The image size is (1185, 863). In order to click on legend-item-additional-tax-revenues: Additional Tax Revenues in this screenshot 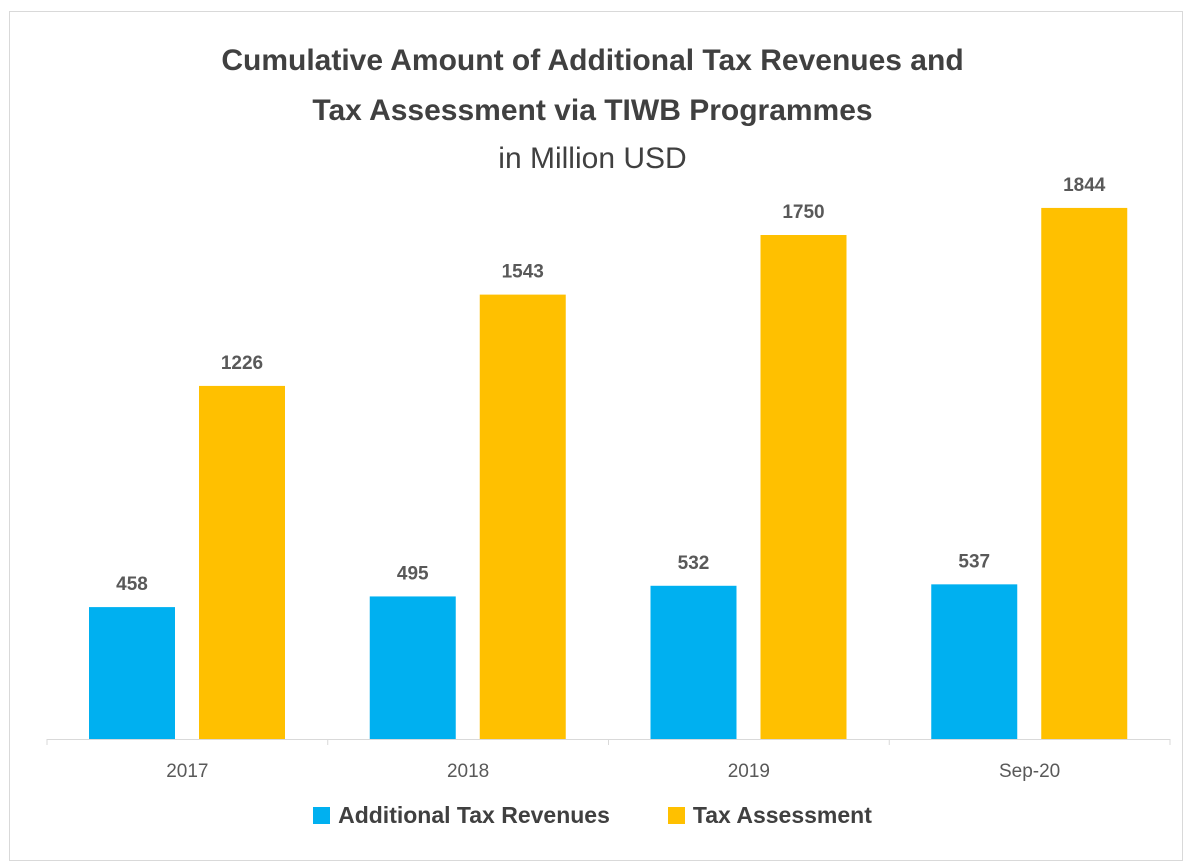, I will do `click(461, 815)`.